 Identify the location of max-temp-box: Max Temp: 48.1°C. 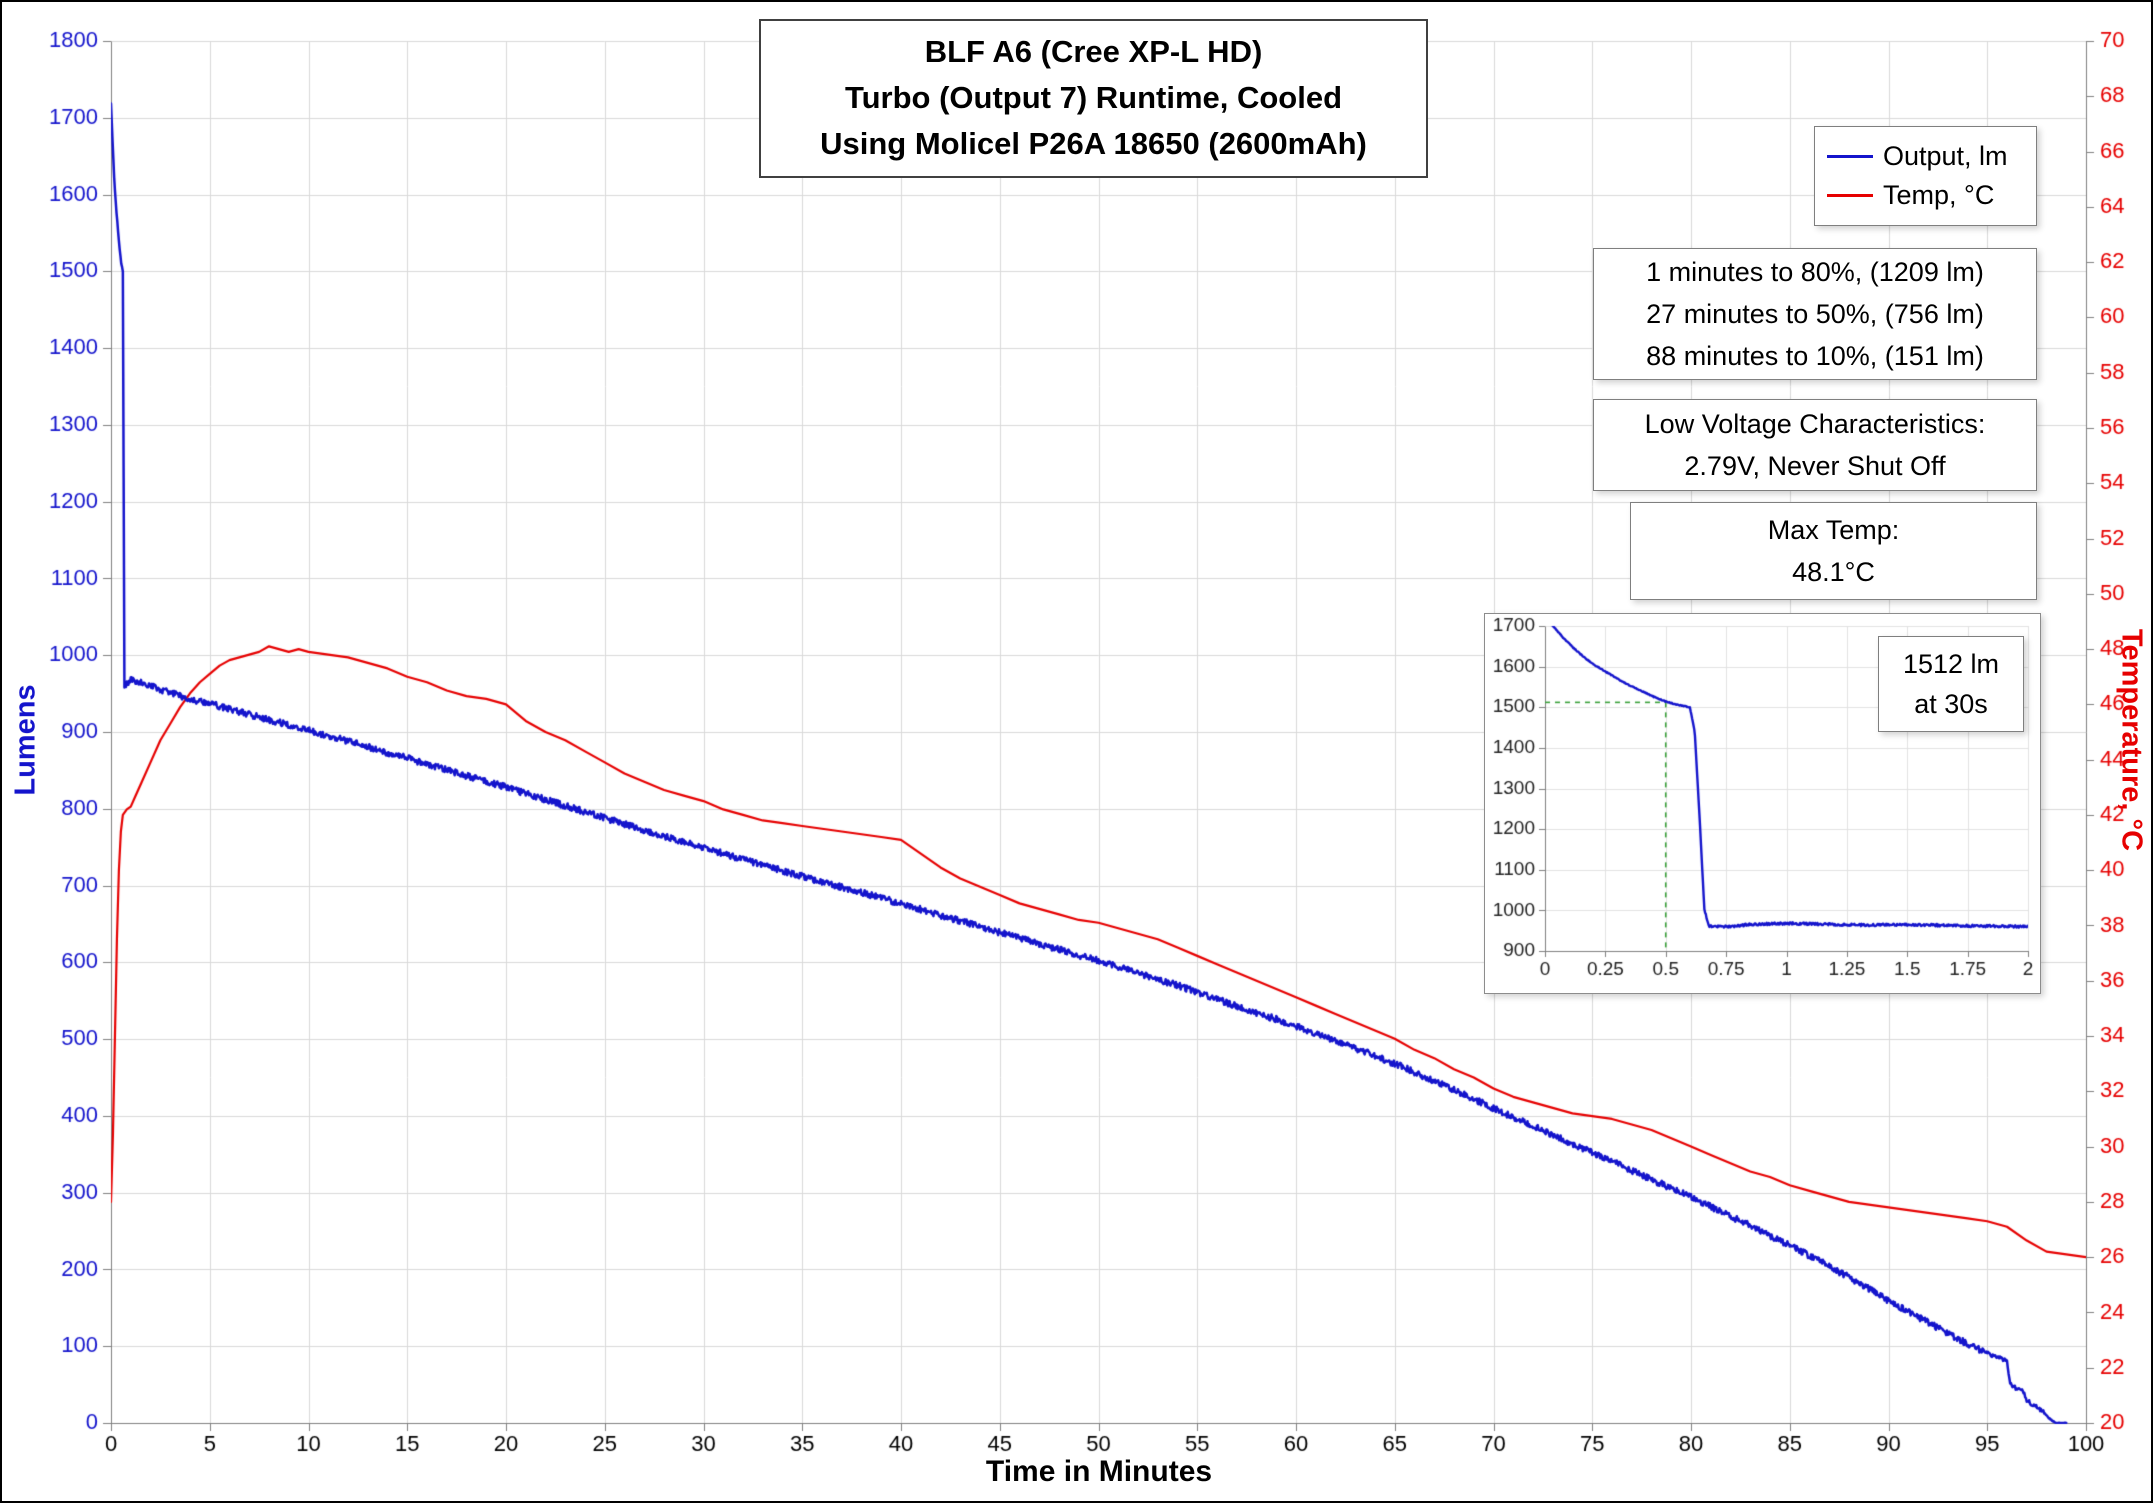
(1833, 551).